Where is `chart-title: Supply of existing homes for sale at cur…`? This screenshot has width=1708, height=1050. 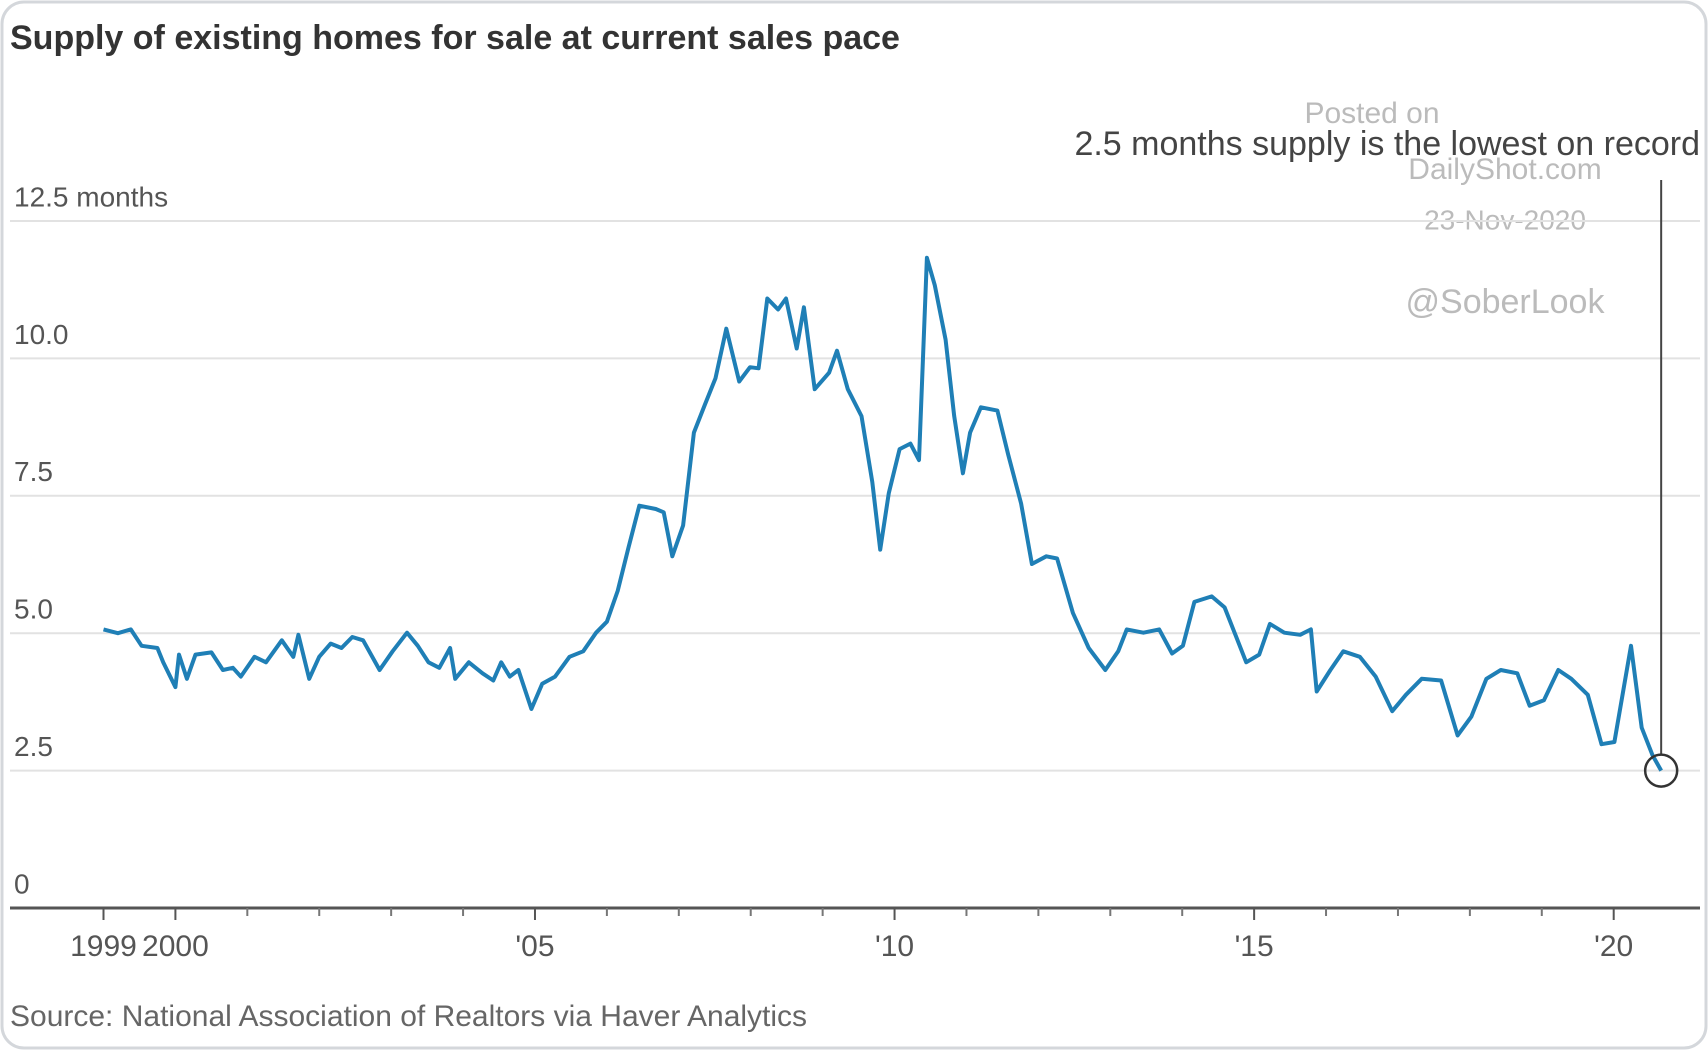 chart-title: Supply of existing homes for sale at cur… is located at coordinates (455, 38).